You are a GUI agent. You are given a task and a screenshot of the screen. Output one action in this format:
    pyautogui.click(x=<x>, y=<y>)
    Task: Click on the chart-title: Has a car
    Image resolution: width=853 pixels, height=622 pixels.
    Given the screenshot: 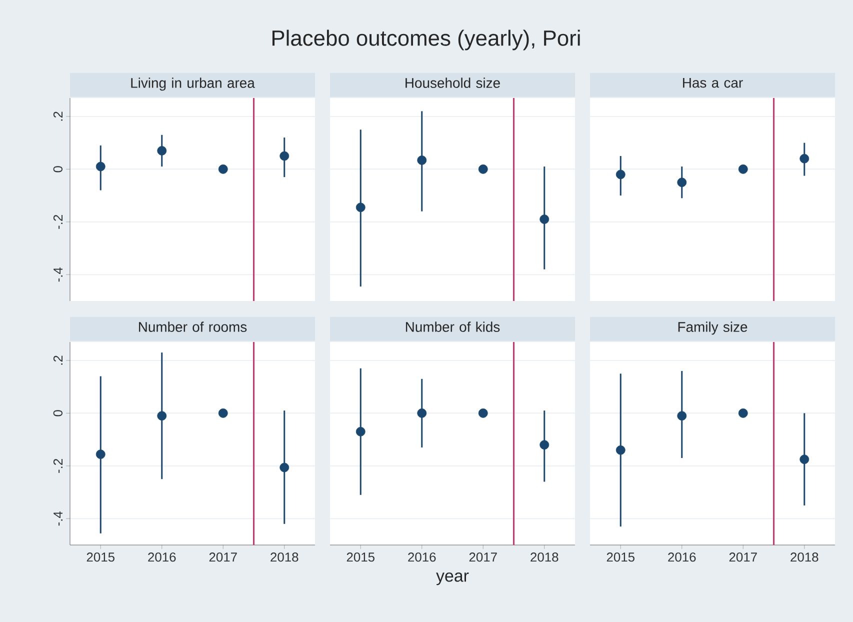 What is the action you would take?
    pyautogui.click(x=713, y=83)
    